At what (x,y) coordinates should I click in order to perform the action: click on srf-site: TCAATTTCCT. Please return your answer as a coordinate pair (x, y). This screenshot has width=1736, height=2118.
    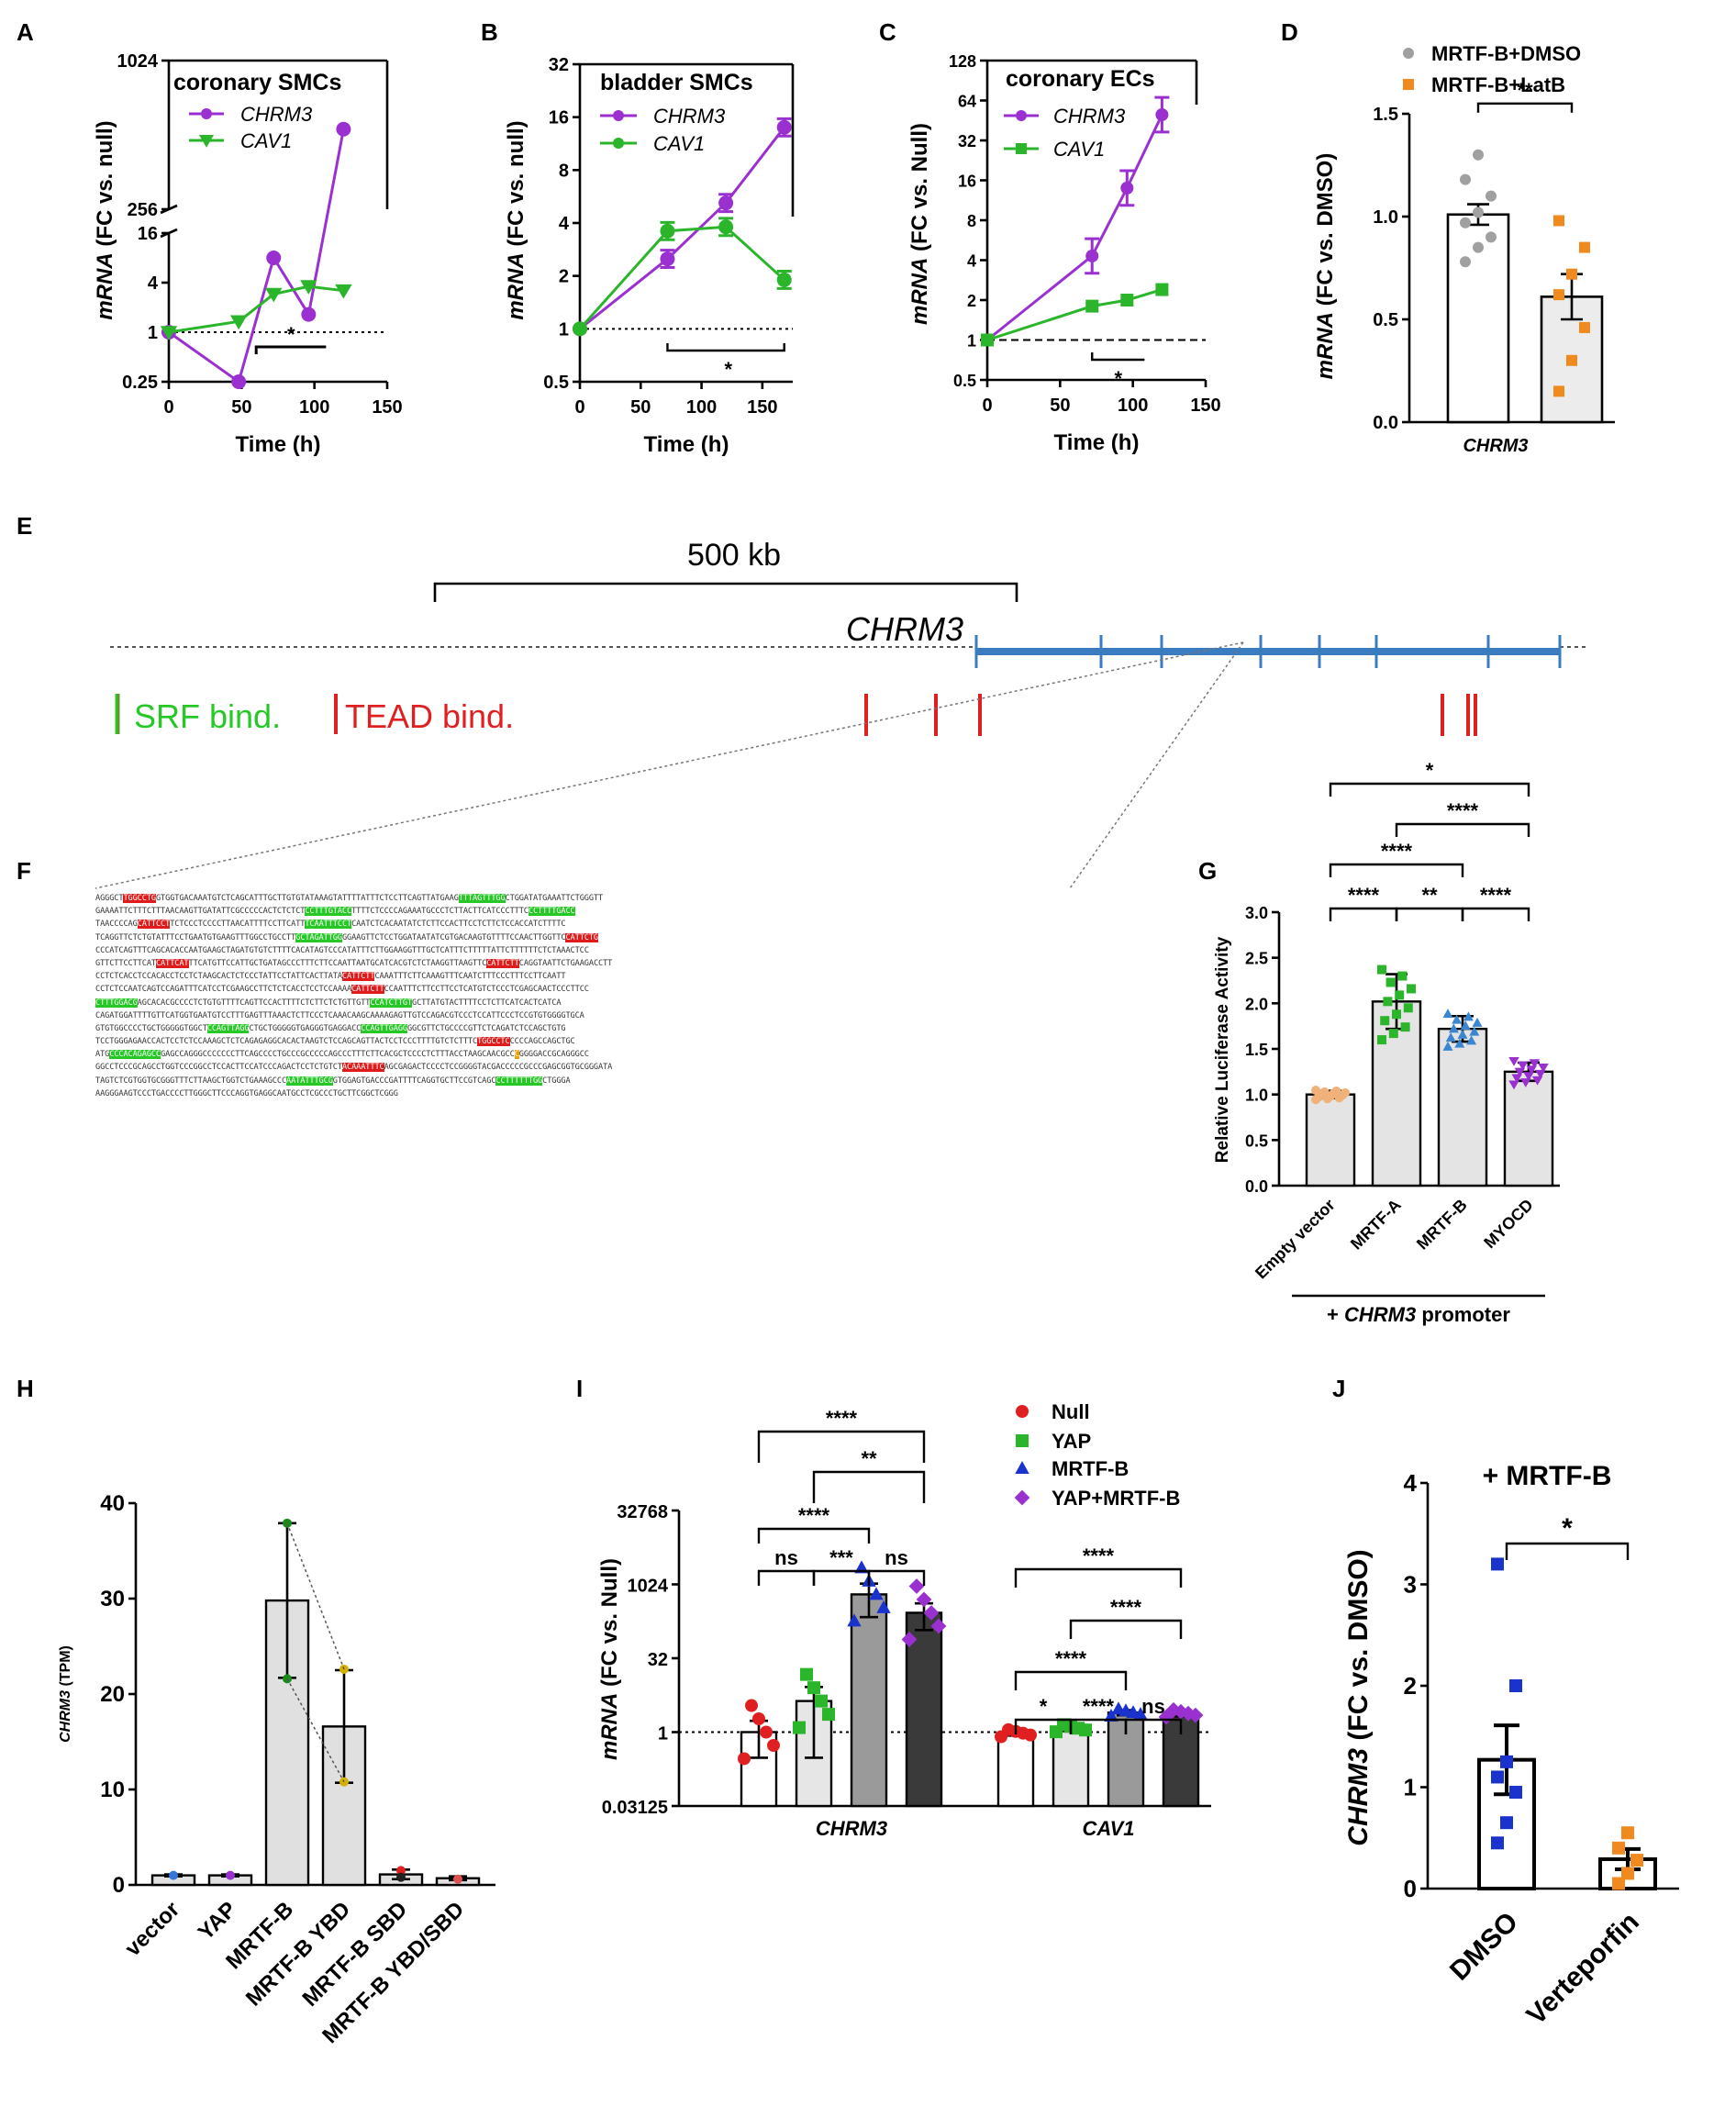
    Looking at the image, I should click on (329, 925).